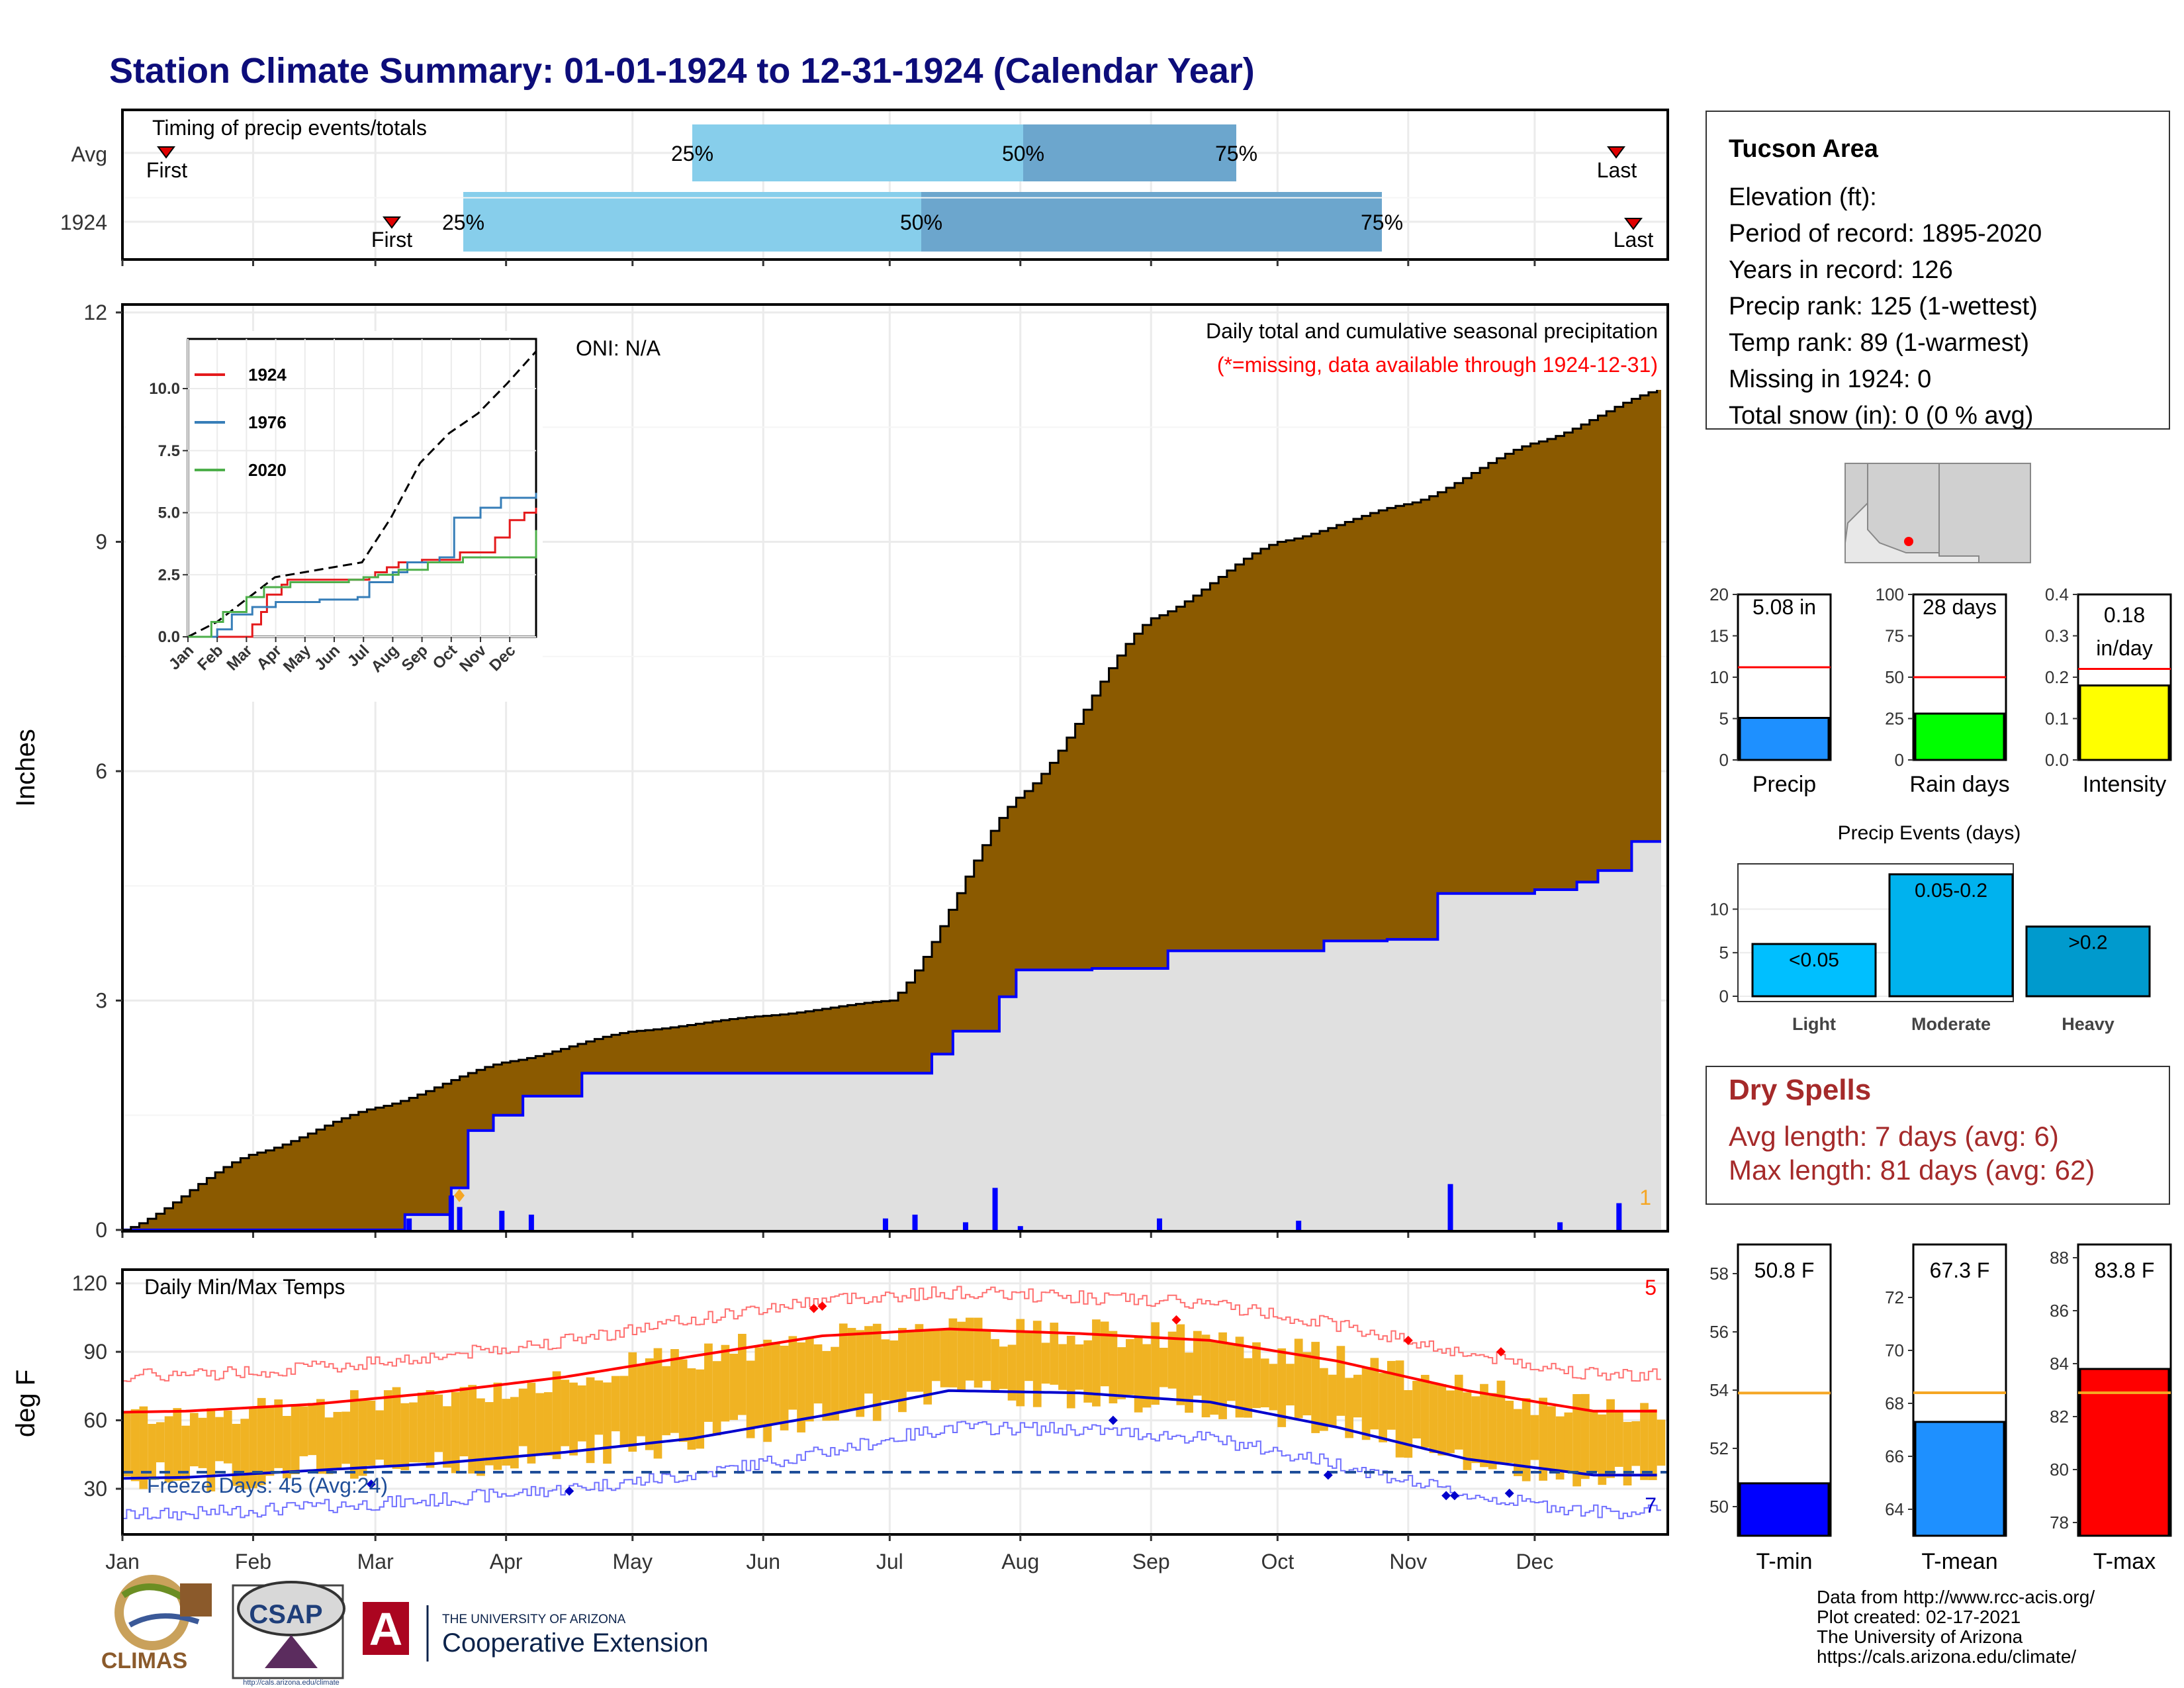  What do you see at coordinates (2057, 594) in the screenshot?
I see `mini-chart-tick-label: 0.4` at bounding box center [2057, 594].